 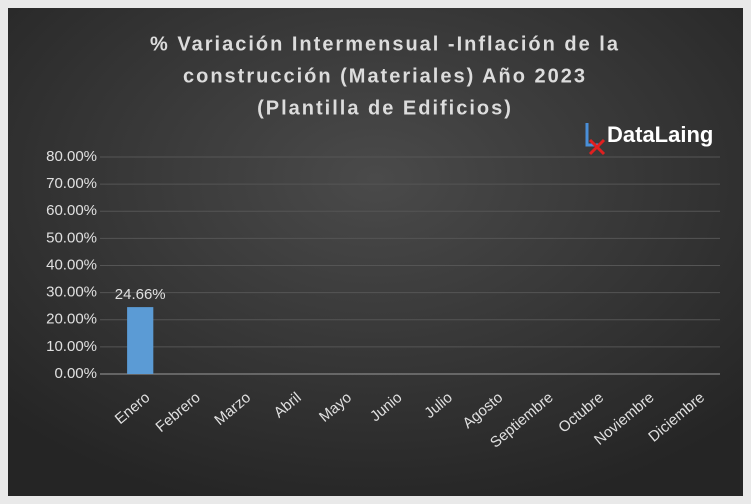 What do you see at coordinates (71, 156) in the screenshot?
I see `y-tick-label: 80.00%` at bounding box center [71, 156].